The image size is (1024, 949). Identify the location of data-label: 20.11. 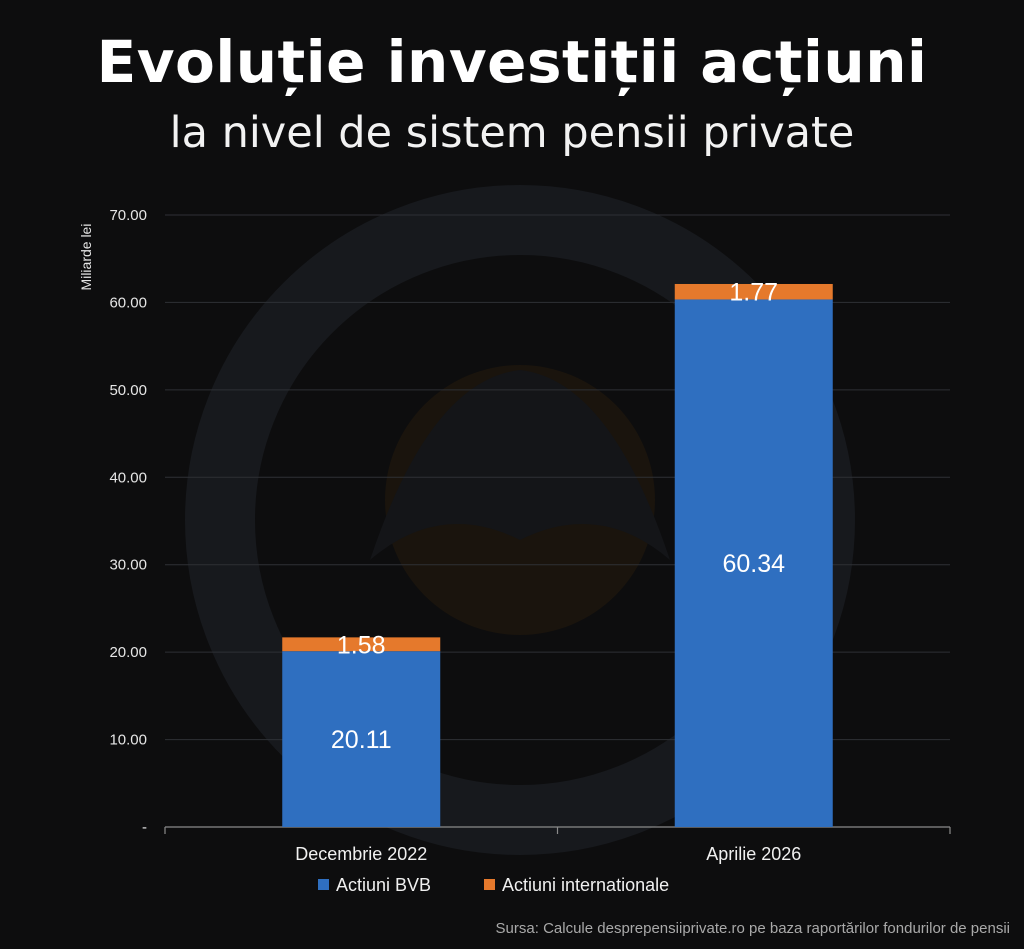
(361, 740).